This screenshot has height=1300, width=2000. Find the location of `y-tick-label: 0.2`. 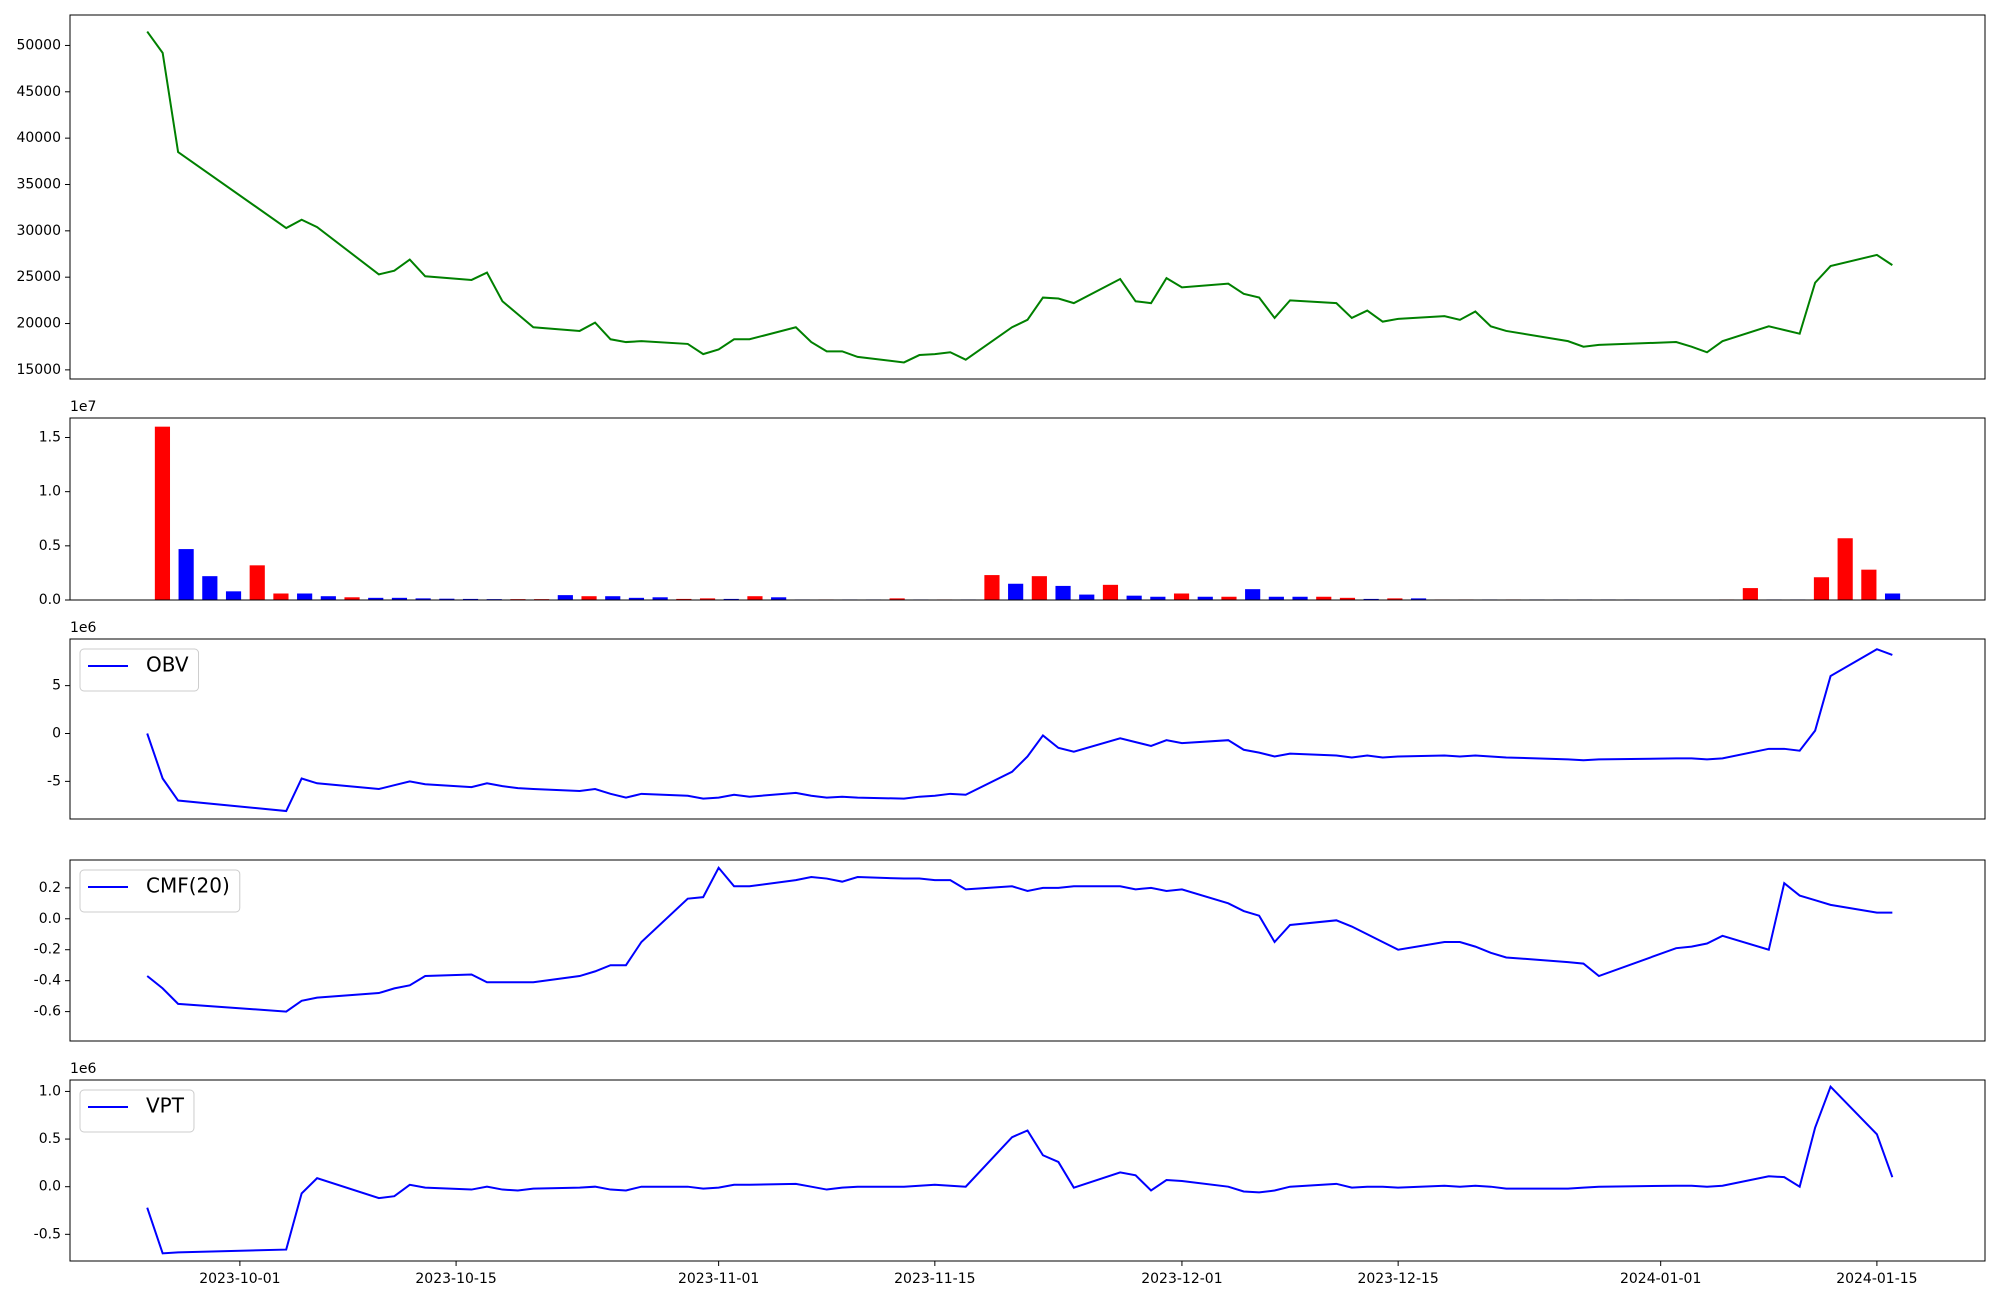

y-tick-label: 0.2 is located at coordinates (50, 888).